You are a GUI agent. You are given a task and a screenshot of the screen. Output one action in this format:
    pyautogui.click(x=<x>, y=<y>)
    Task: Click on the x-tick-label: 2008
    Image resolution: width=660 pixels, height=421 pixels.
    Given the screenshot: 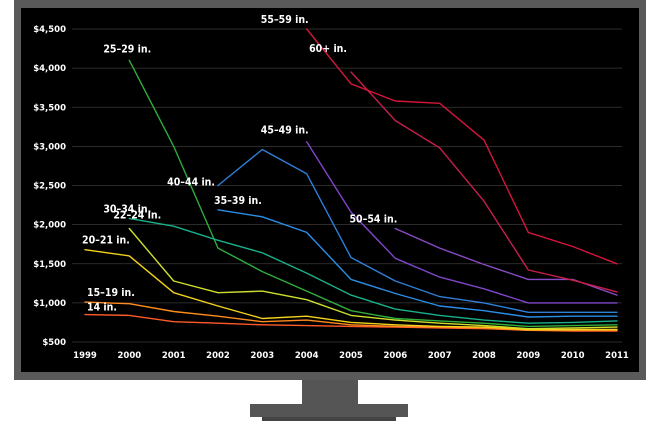 What is the action you would take?
    pyautogui.click(x=484, y=356)
    